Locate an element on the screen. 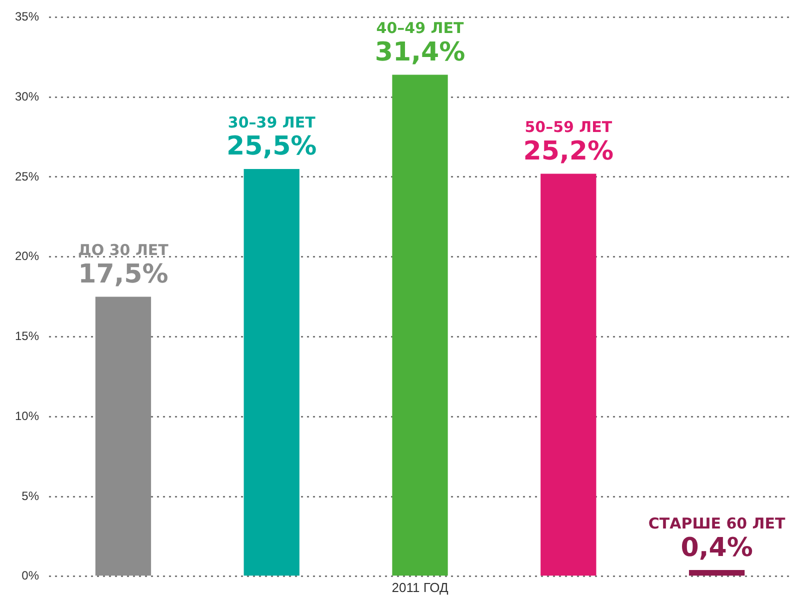 The height and width of the screenshot is (605, 801). y-tick-label: 20% is located at coordinates (27, 256).